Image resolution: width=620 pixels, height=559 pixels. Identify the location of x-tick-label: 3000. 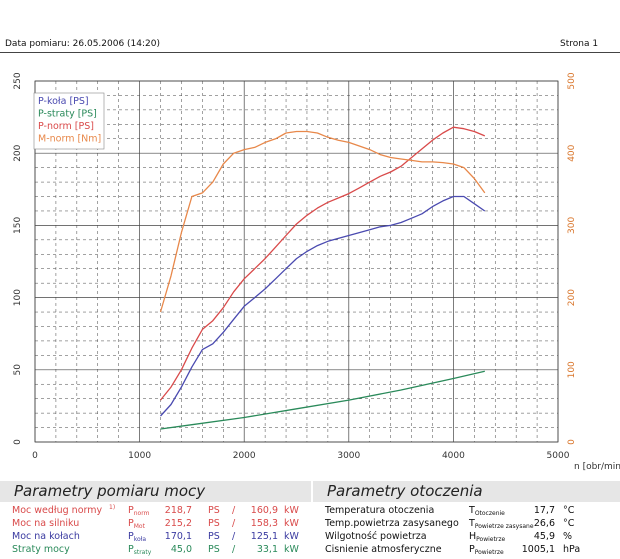
(348, 456).